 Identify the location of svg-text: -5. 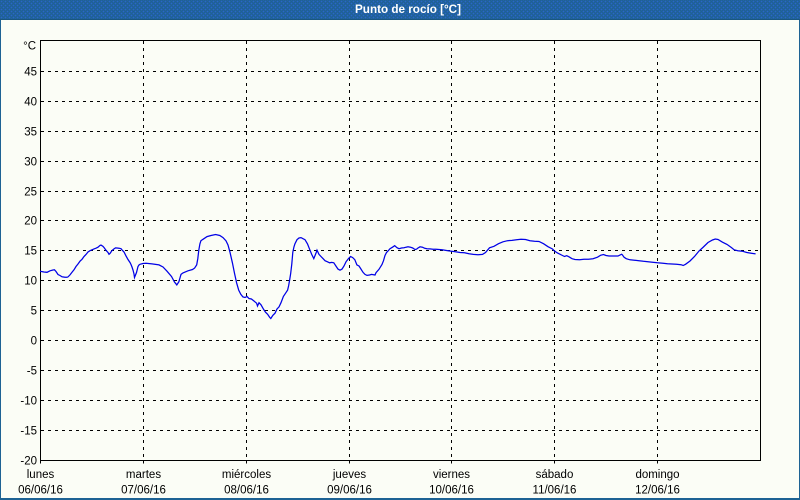
(32, 372).